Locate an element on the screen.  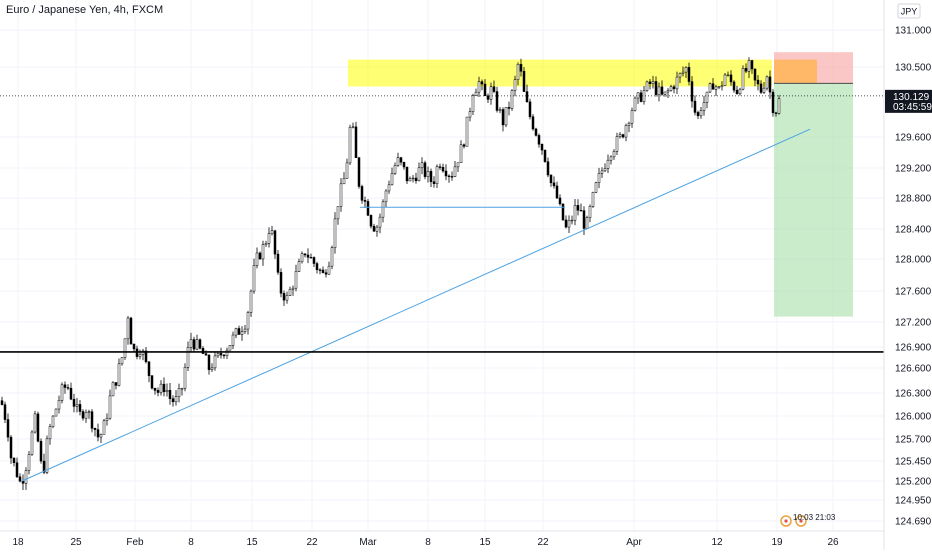
y-tick-label: 126.600 is located at coordinates (913, 369).